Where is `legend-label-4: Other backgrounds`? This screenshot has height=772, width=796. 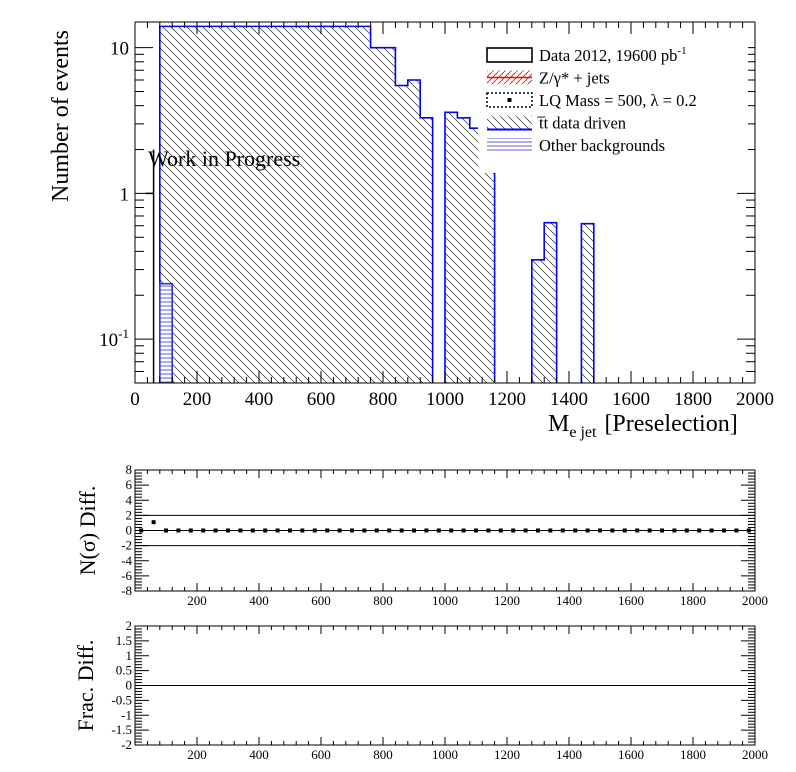 legend-label-4: Other backgrounds is located at coordinates (602, 145).